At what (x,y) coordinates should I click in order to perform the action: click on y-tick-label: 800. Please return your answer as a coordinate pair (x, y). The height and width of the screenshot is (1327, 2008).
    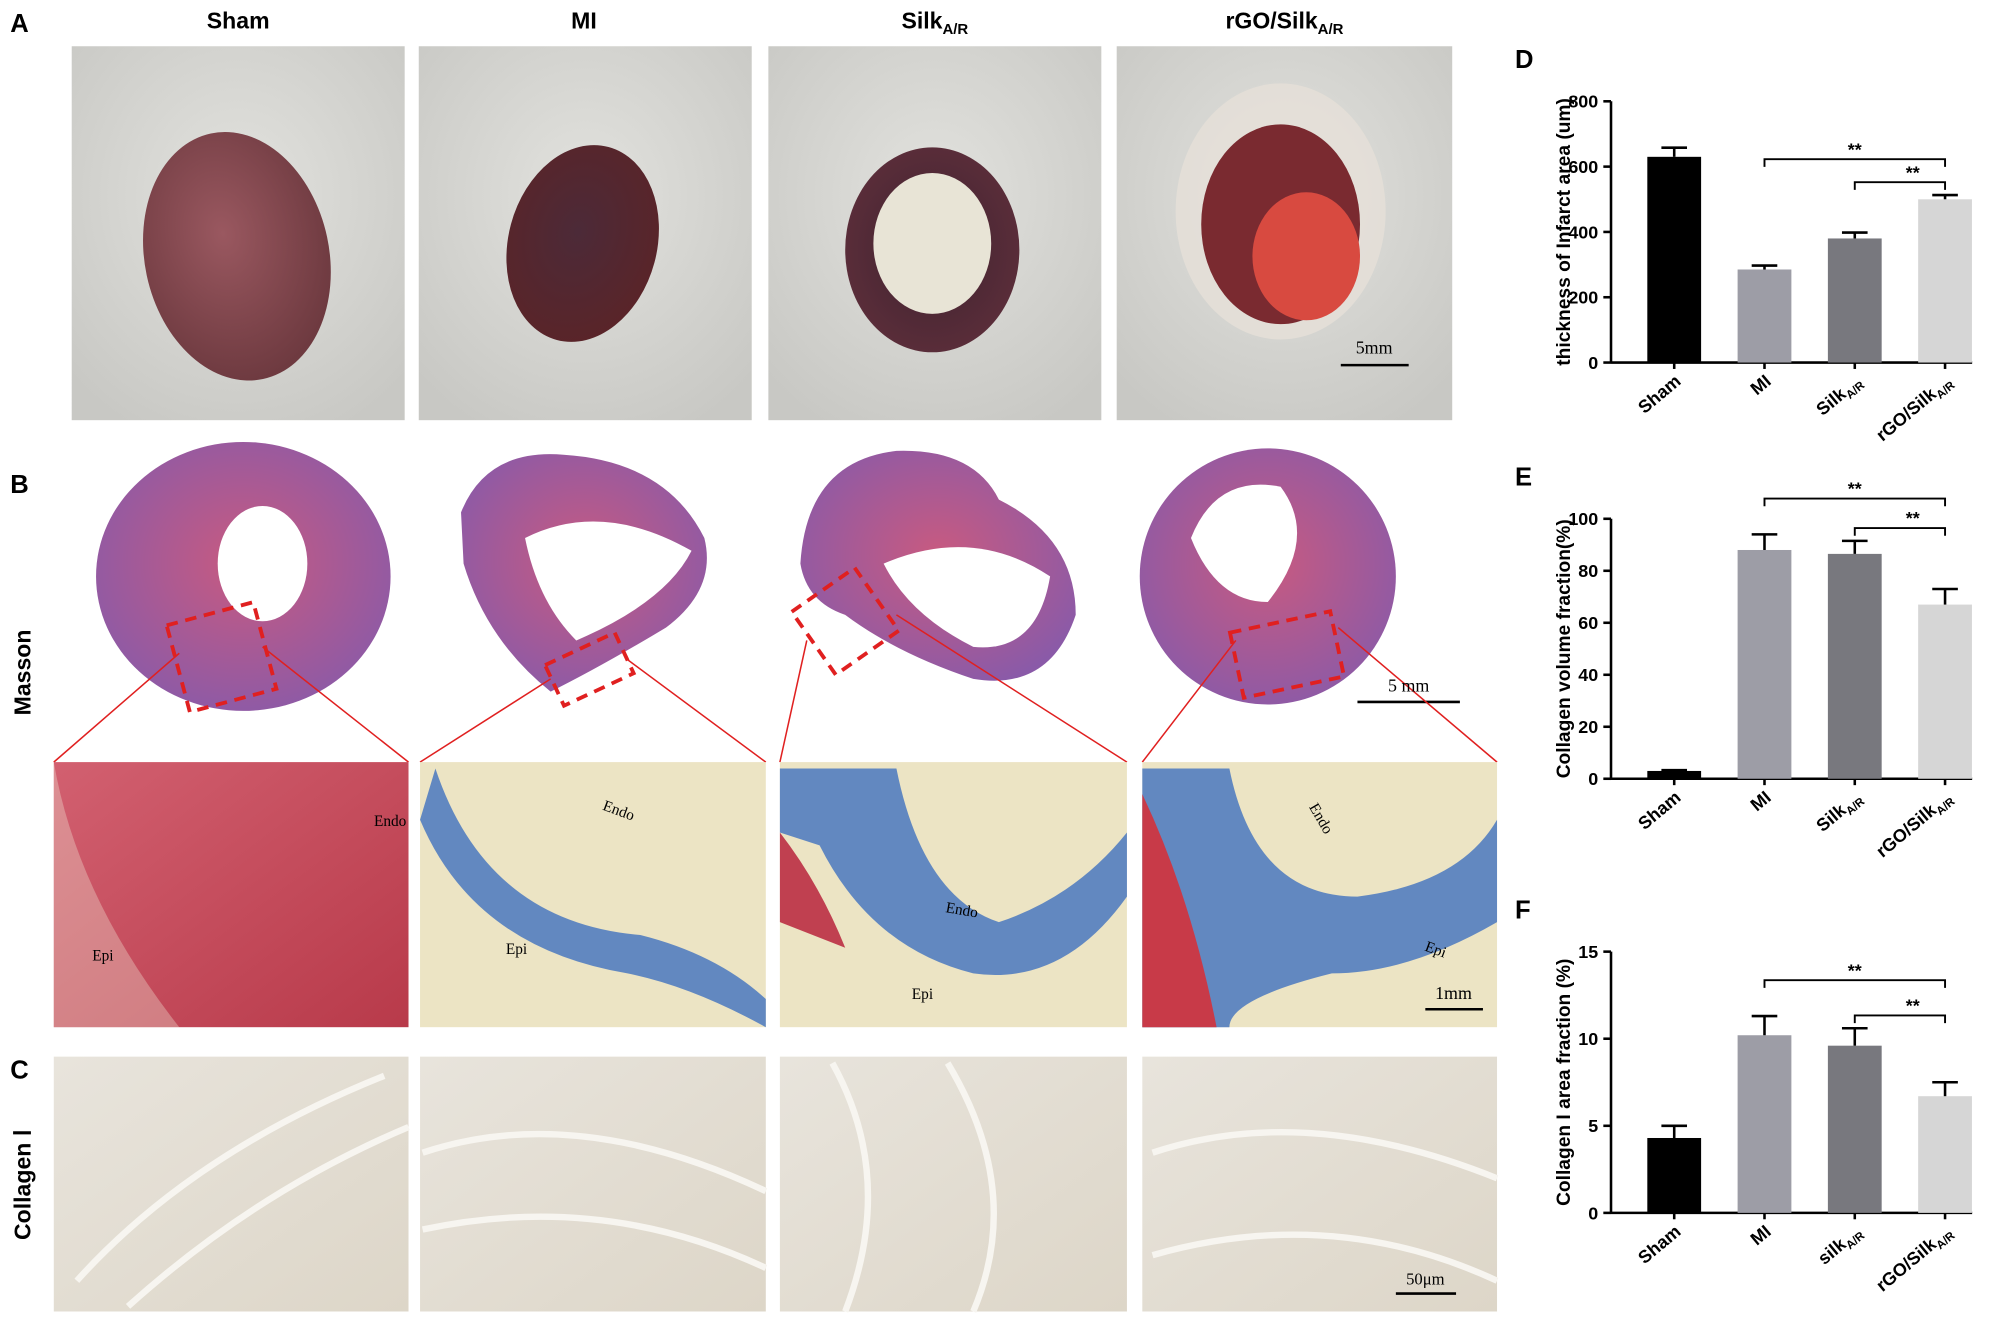
    Looking at the image, I should click on (1583, 102).